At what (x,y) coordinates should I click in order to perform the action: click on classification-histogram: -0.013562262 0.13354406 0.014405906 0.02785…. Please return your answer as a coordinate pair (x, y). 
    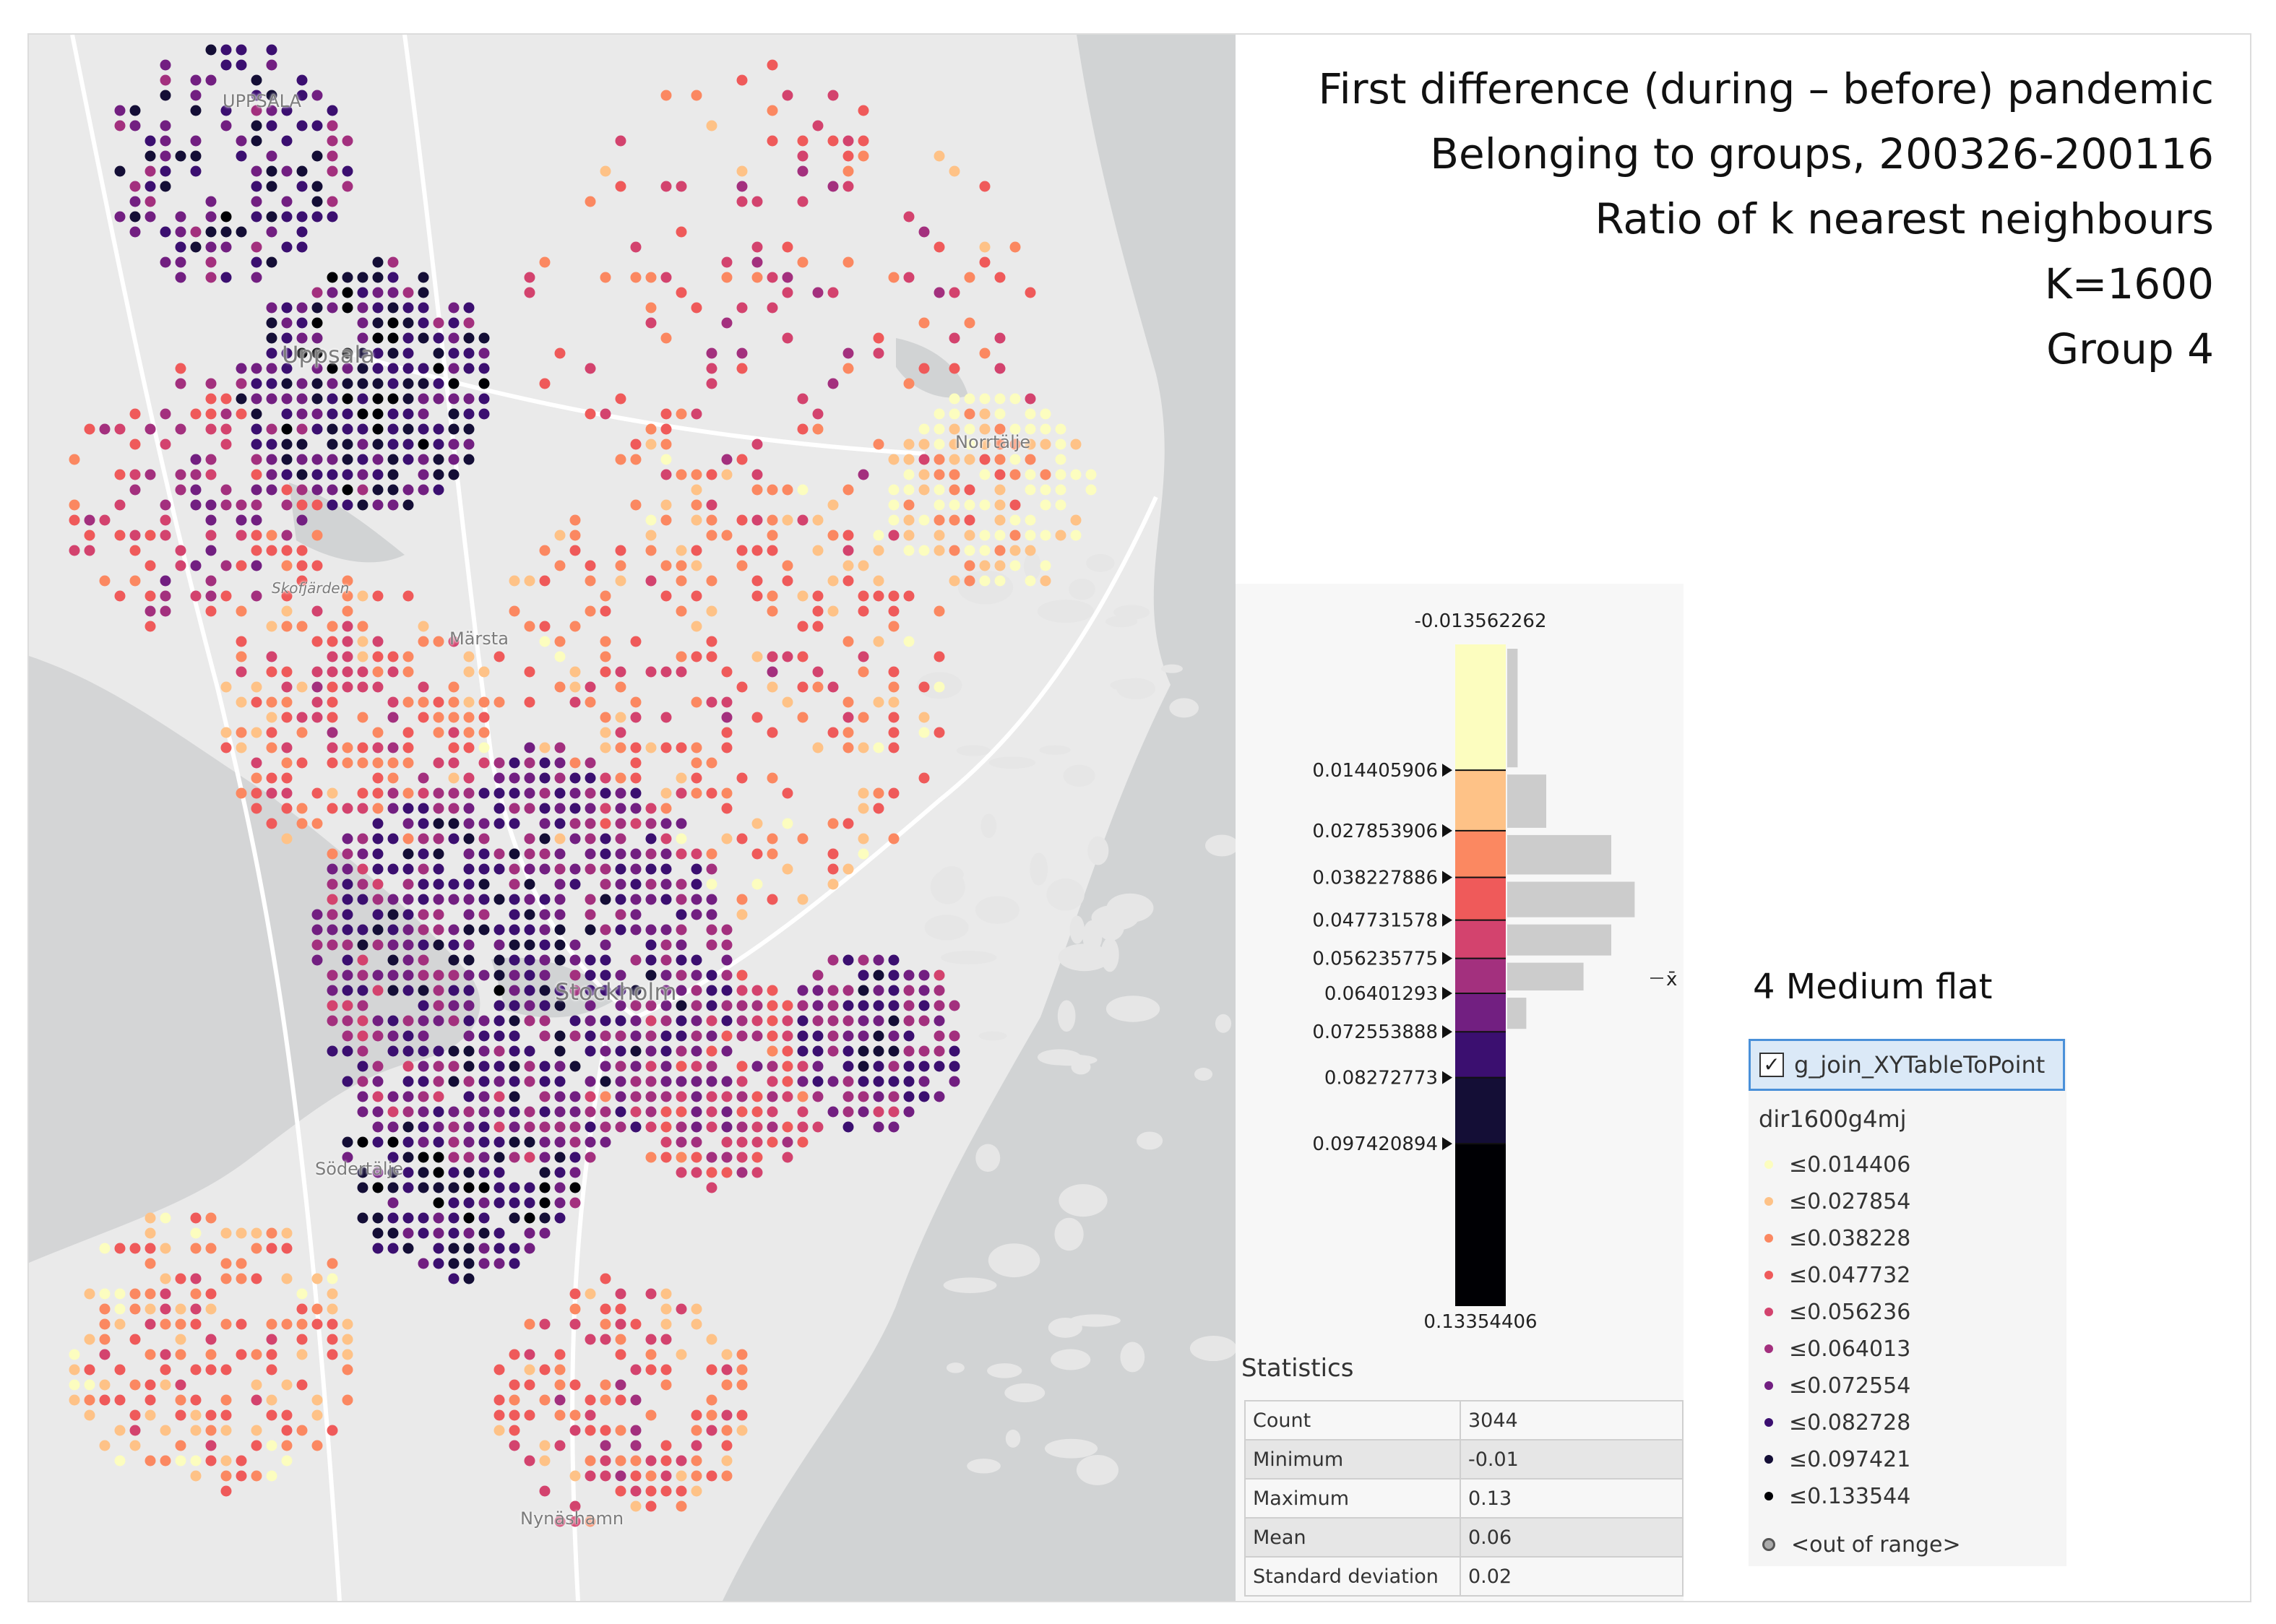
    Looking at the image, I should click on (1460, 956).